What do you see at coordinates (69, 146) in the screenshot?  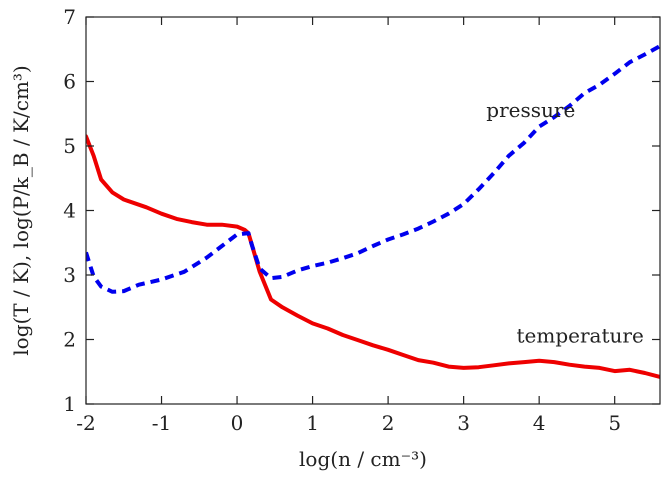 I see `y-tick-label: 5` at bounding box center [69, 146].